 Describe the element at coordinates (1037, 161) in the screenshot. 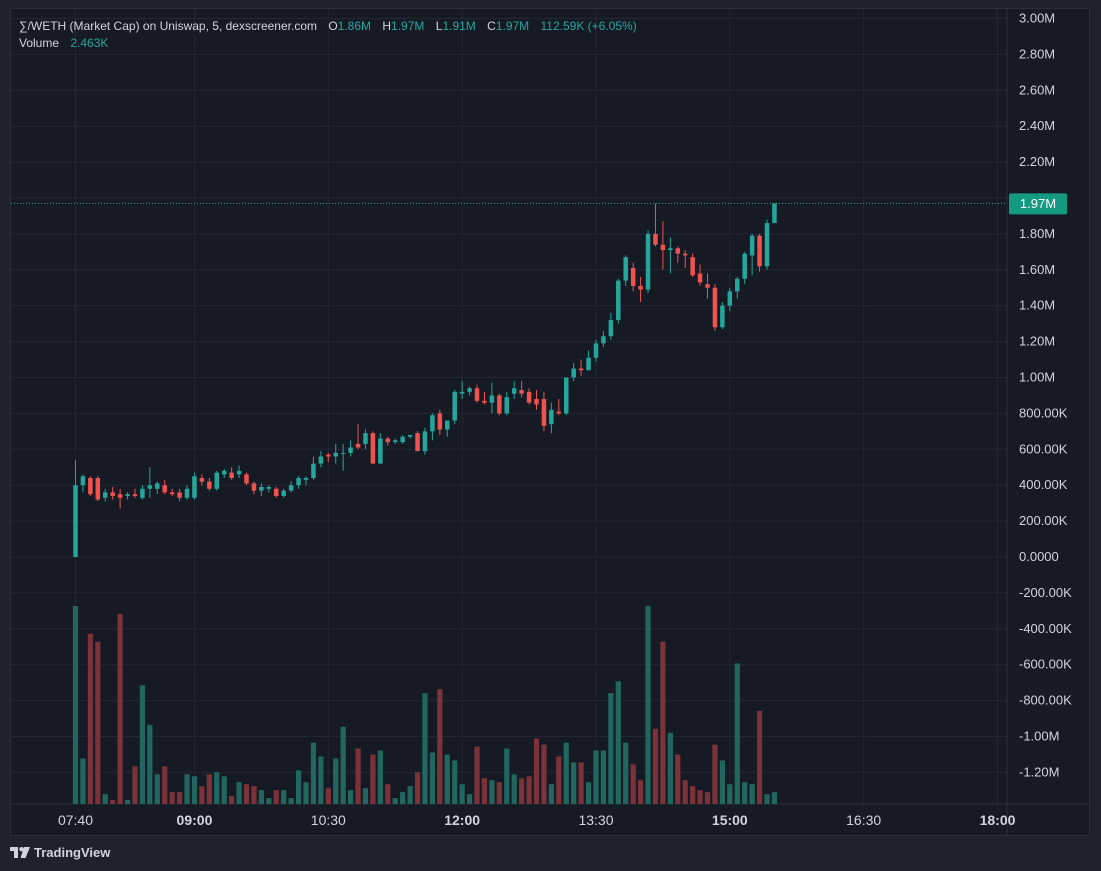

I see `price-tick-label: 2.20M` at that location.